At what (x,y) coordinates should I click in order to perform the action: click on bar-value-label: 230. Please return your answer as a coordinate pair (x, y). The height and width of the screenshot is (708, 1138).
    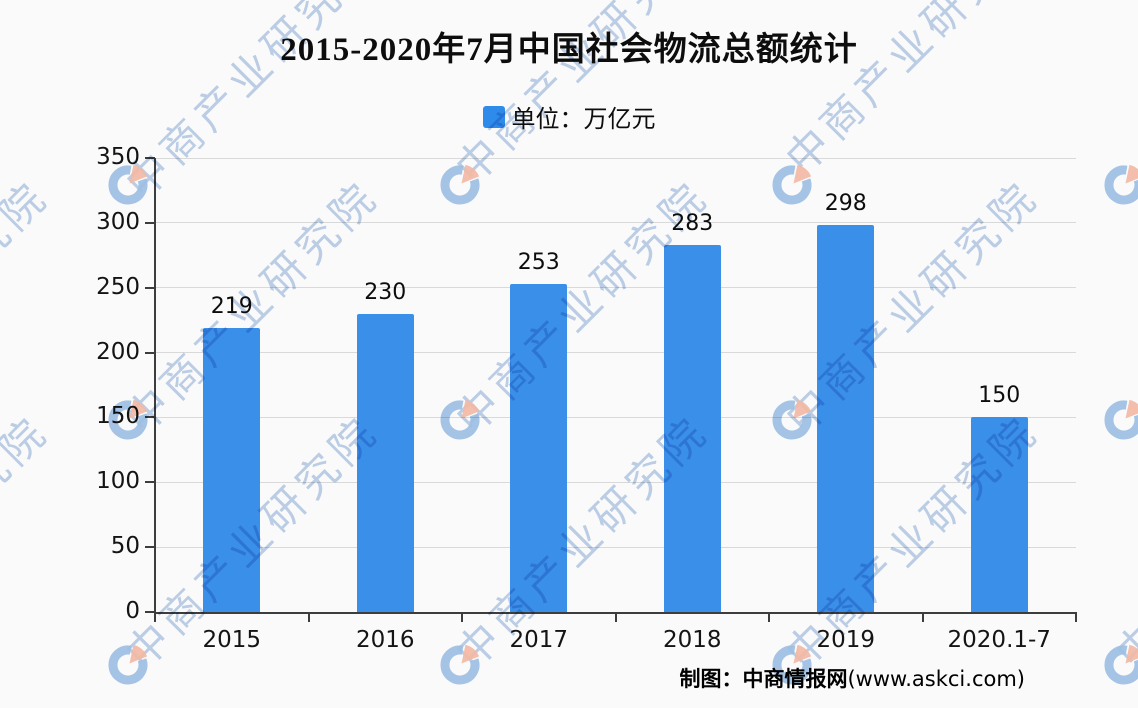
    Looking at the image, I should click on (385, 292).